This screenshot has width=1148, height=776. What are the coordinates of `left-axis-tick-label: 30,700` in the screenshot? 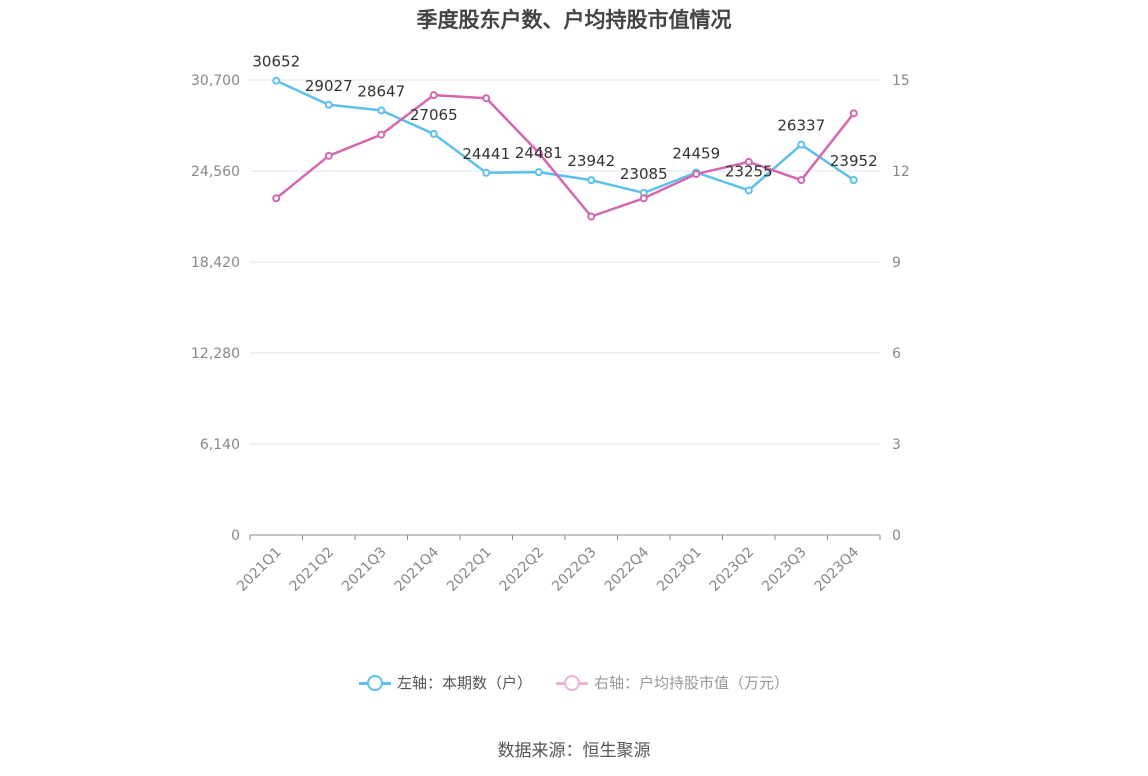 It's located at (215, 81).